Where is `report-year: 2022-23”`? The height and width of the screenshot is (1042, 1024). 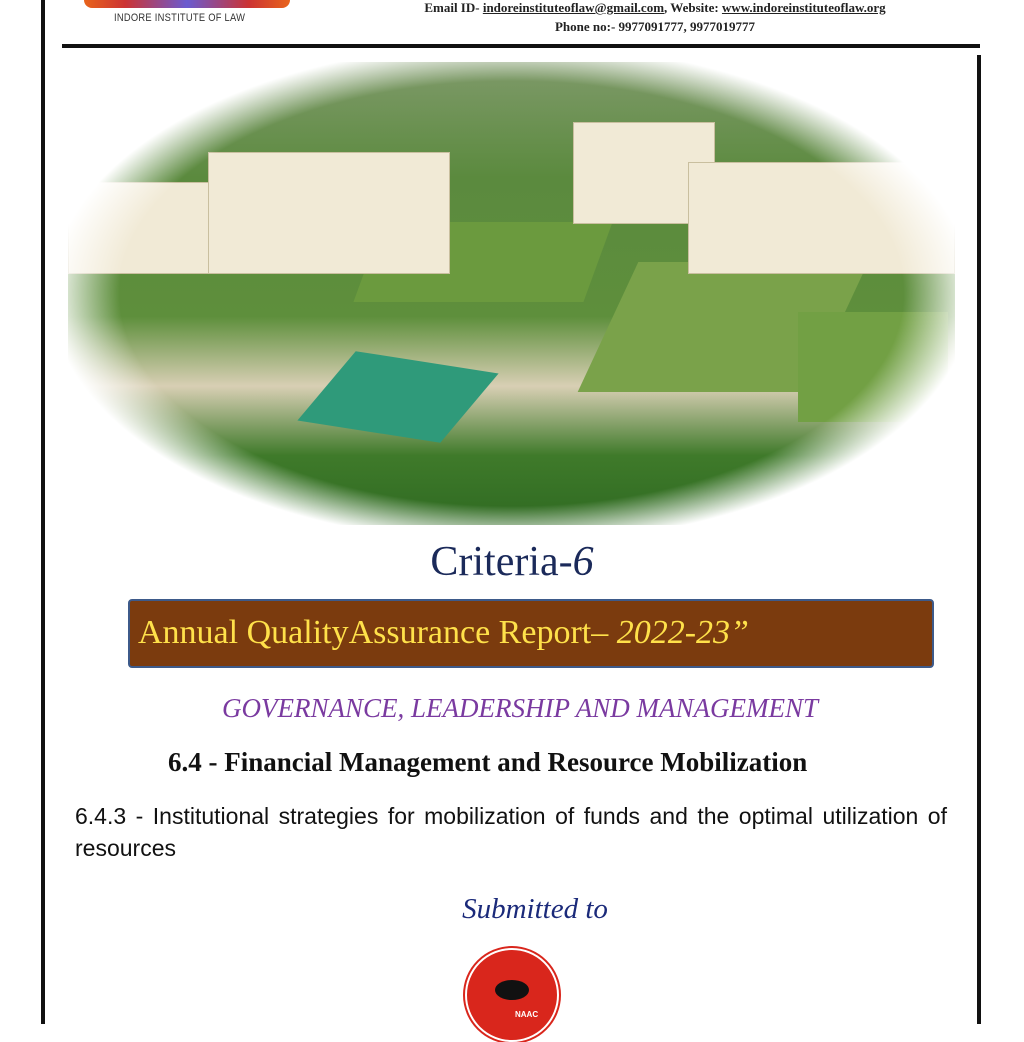
report-year: 2022-23” is located at coordinates (682, 632).